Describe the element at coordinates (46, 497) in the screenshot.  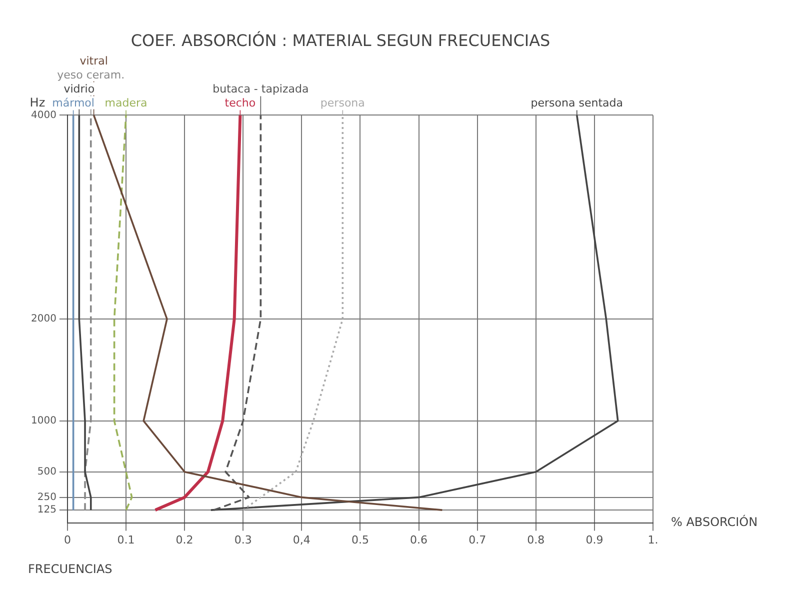
I see `y-tick-label: 250` at that location.